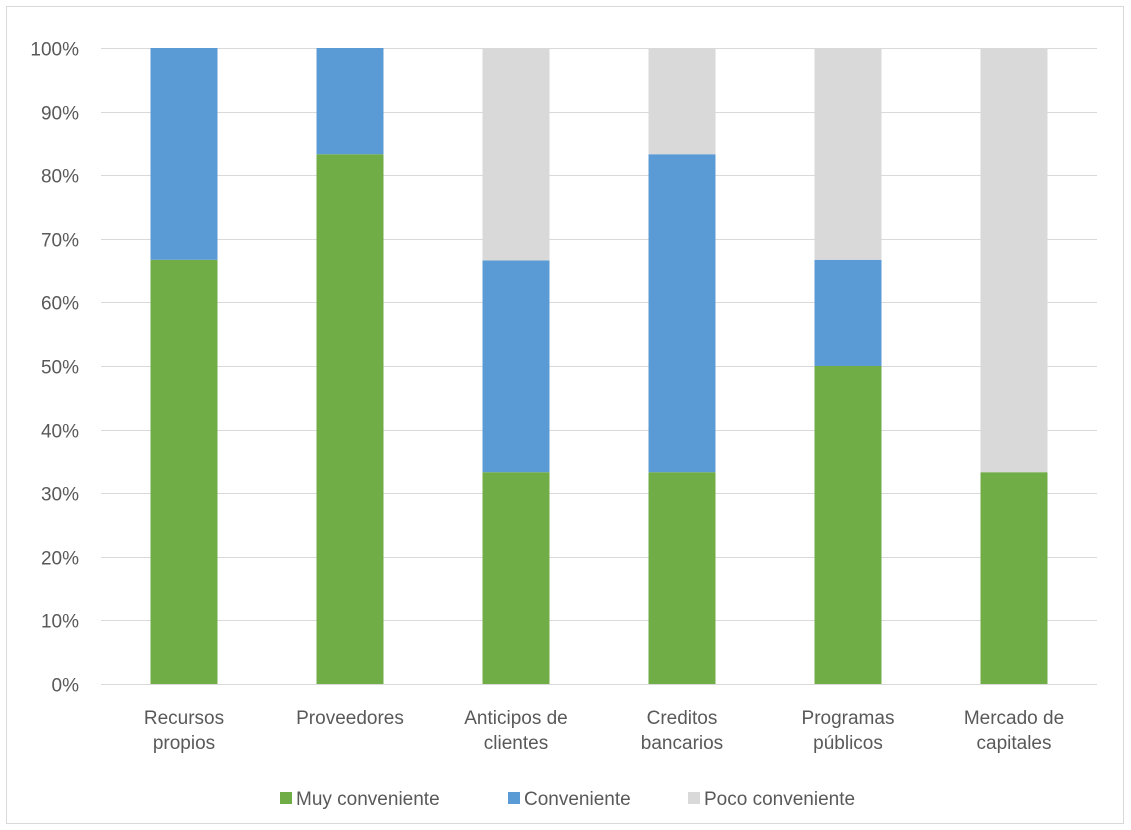 The image size is (1131, 830). Describe the element at coordinates (60, 114) in the screenshot. I see `y-tick-label: 90%` at that location.